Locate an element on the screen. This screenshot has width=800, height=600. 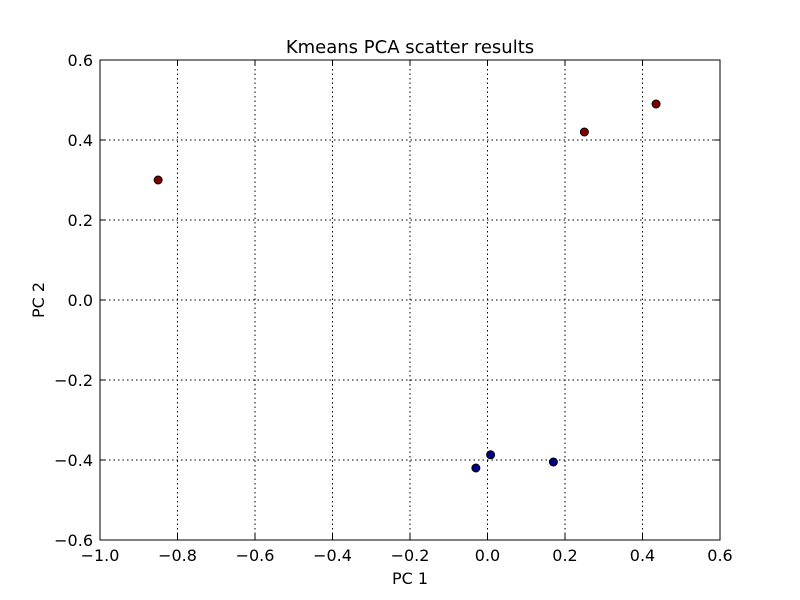
x-tick-label: −0.6 is located at coordinates (255, 555).